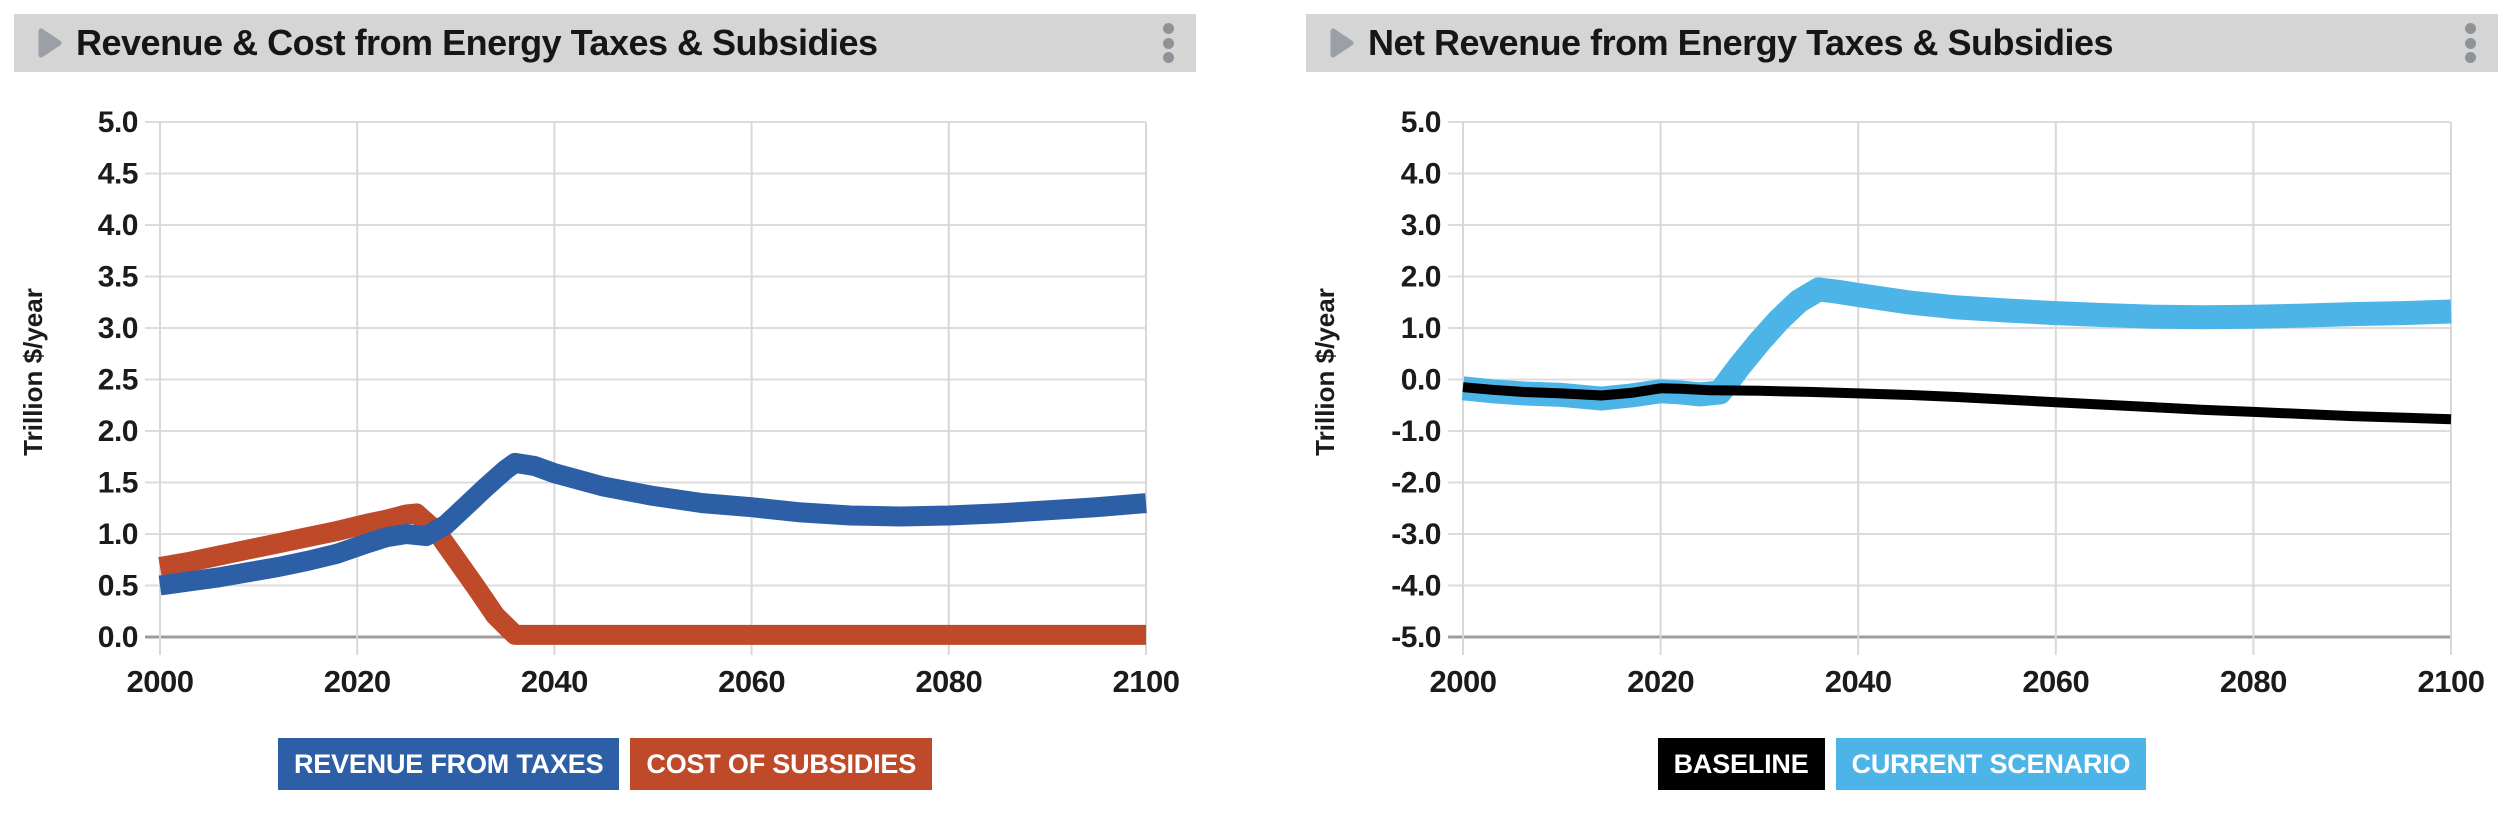 Image resolution: width=2512 pixels, height=824 pixels. I want to click on series-line-revenue-from-taxes, so click(652, 524).